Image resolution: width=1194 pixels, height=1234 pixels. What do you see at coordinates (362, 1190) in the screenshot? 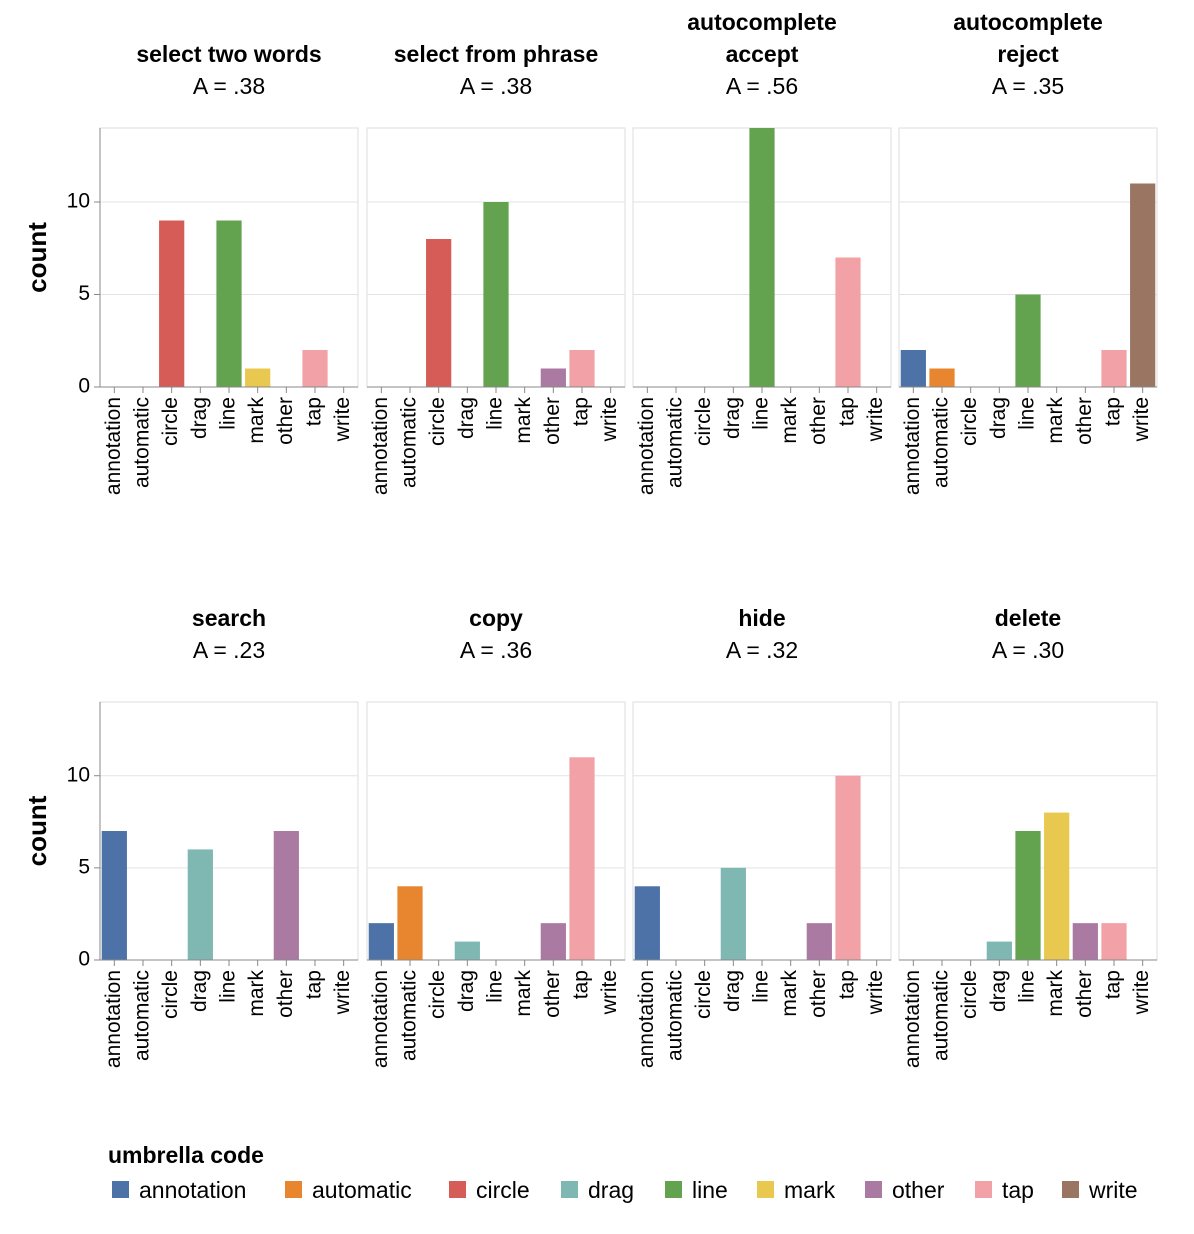
I see `legend-label: automatic` at bounding box center [362, 1190].